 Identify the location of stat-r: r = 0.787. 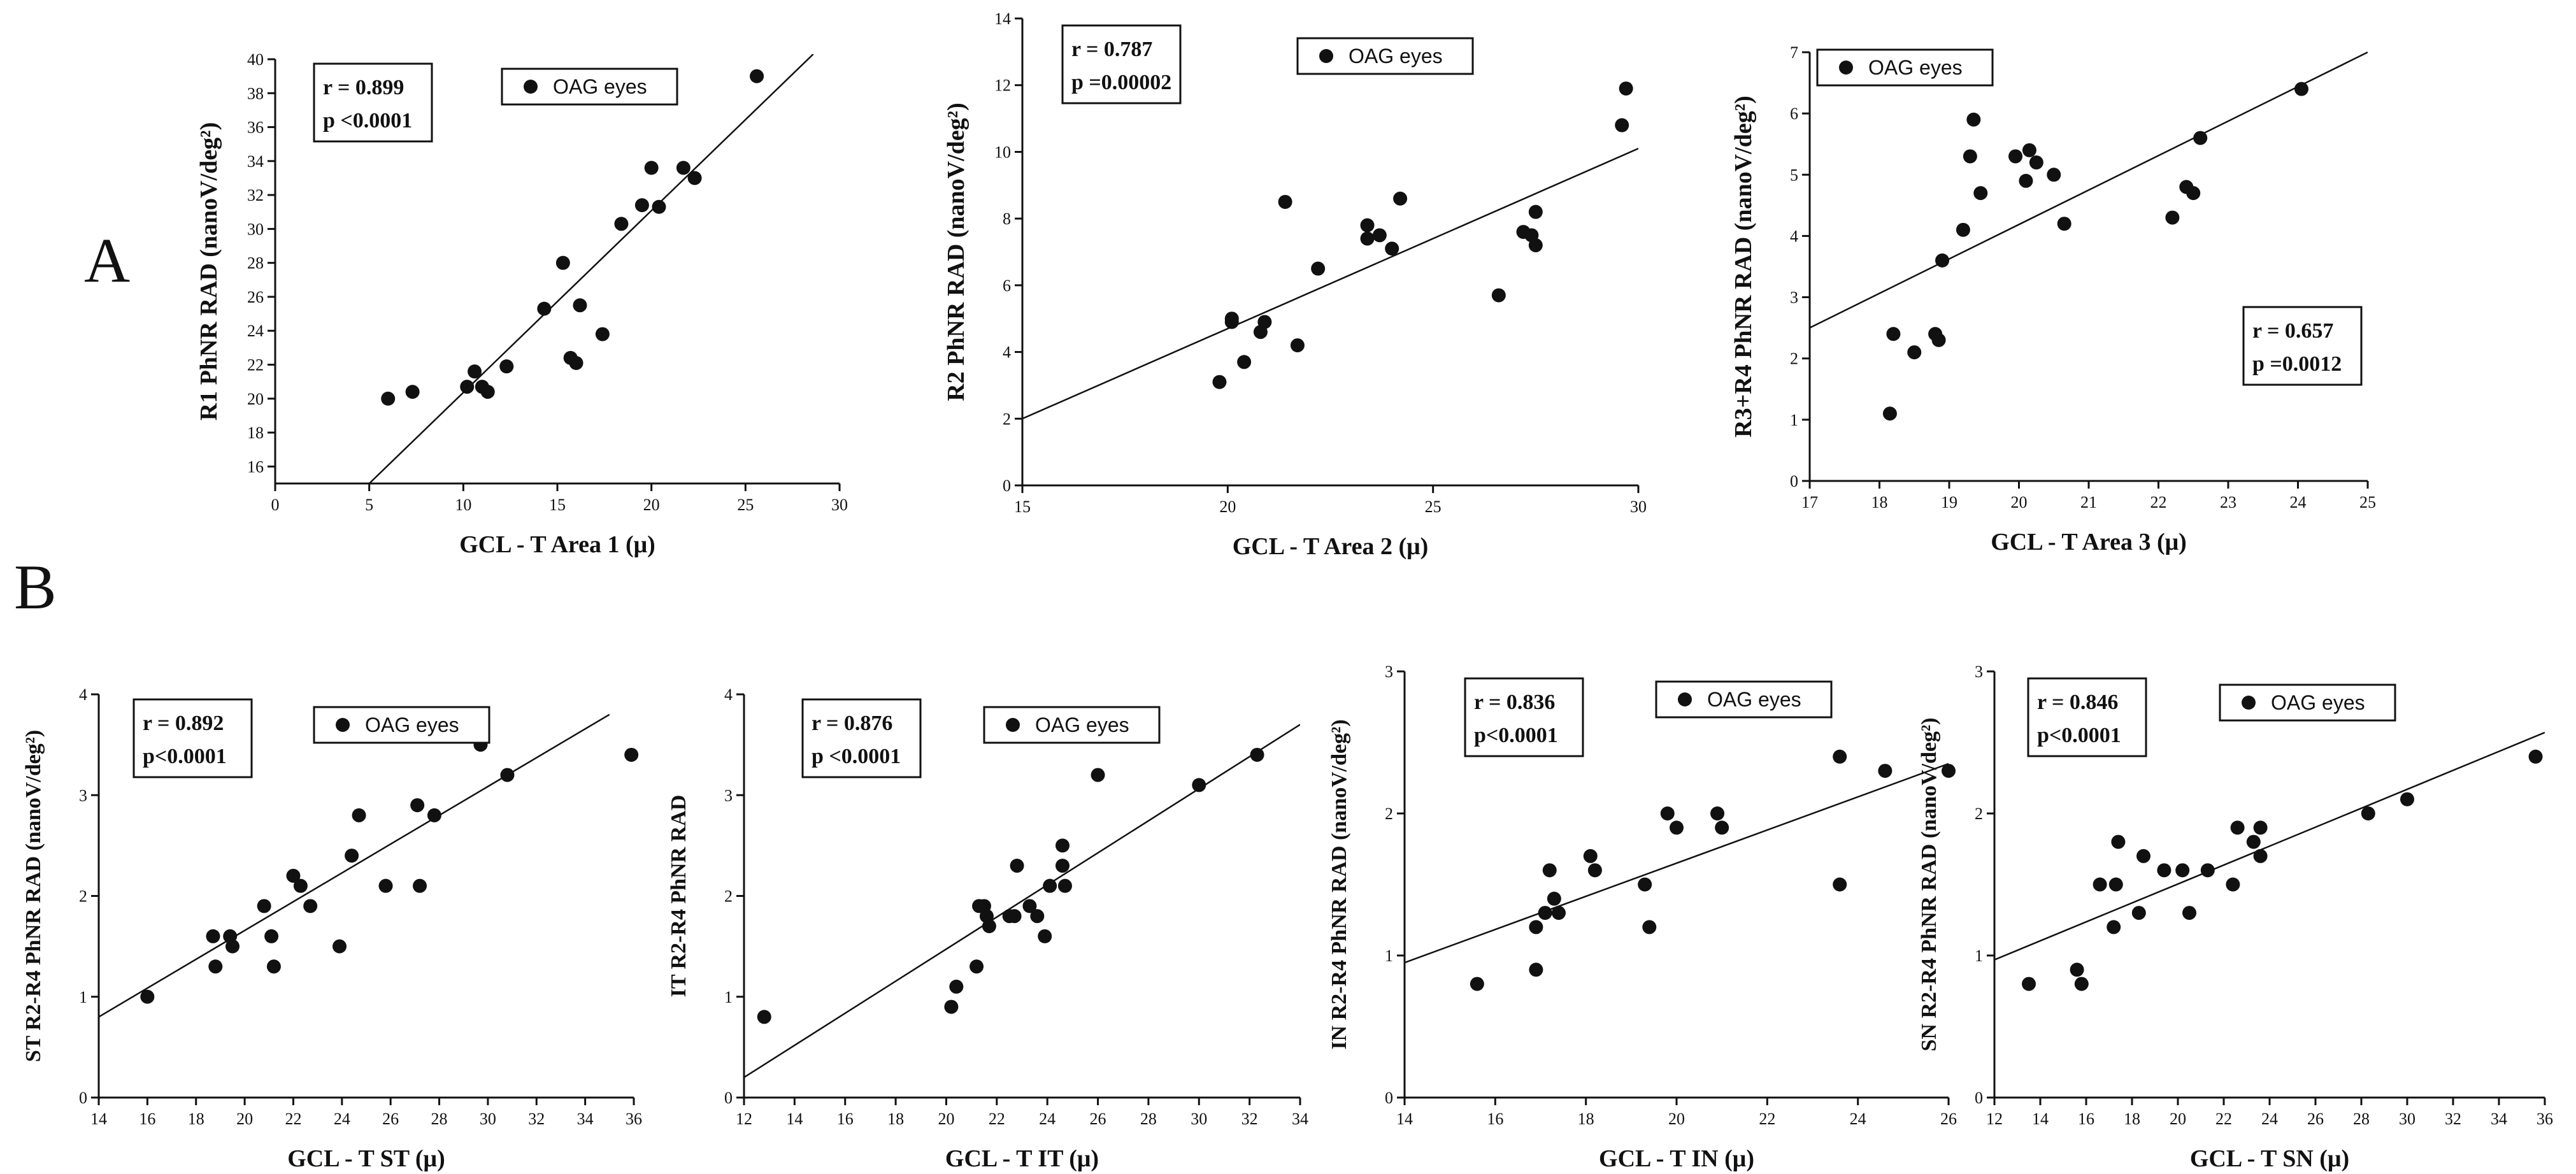
(1111, 49).